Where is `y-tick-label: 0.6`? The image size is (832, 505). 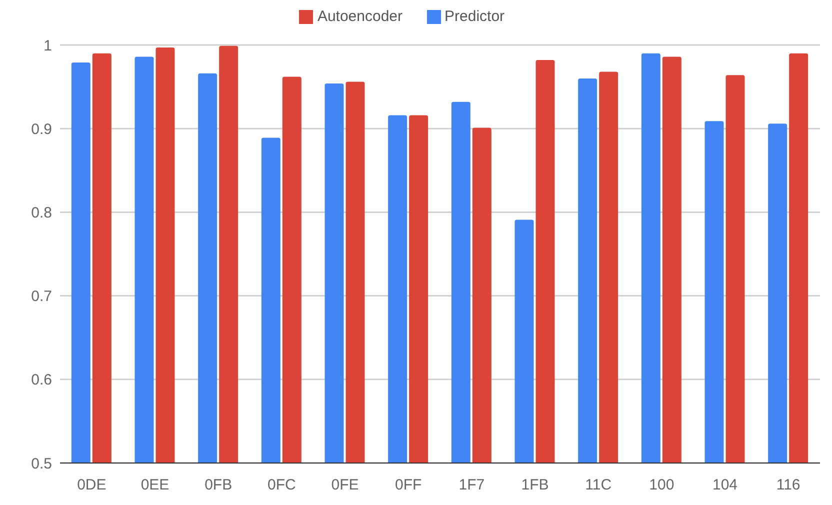 y-tick-label: 0.6 is located at coordinates (41, 380).